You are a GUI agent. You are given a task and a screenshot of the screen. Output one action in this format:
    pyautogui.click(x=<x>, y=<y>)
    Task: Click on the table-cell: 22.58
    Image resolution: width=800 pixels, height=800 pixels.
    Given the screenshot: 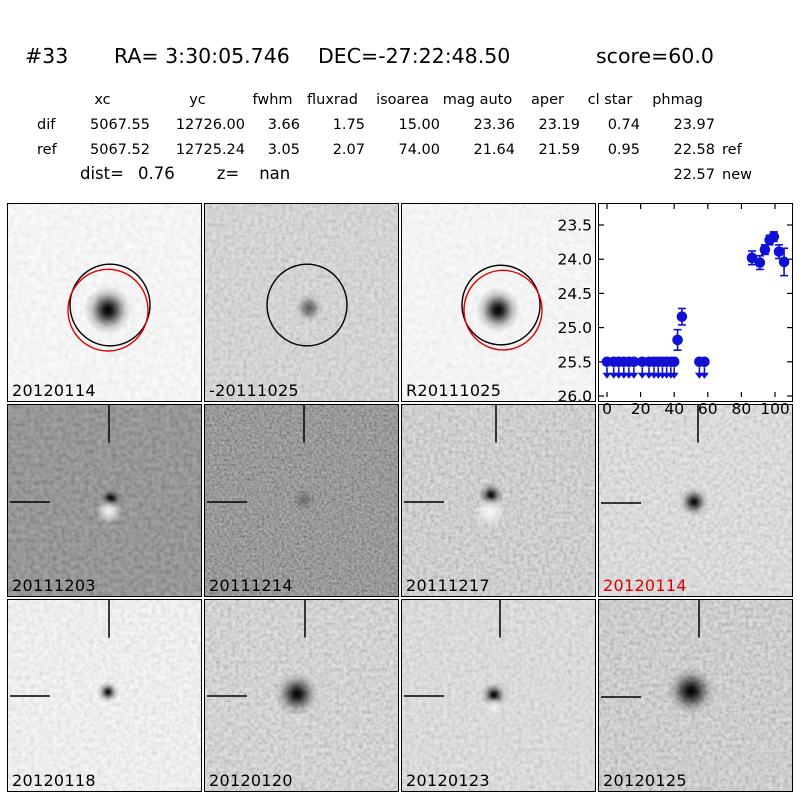 What is the action you would take?
    pyautogui.click(x=694, y=150)
    